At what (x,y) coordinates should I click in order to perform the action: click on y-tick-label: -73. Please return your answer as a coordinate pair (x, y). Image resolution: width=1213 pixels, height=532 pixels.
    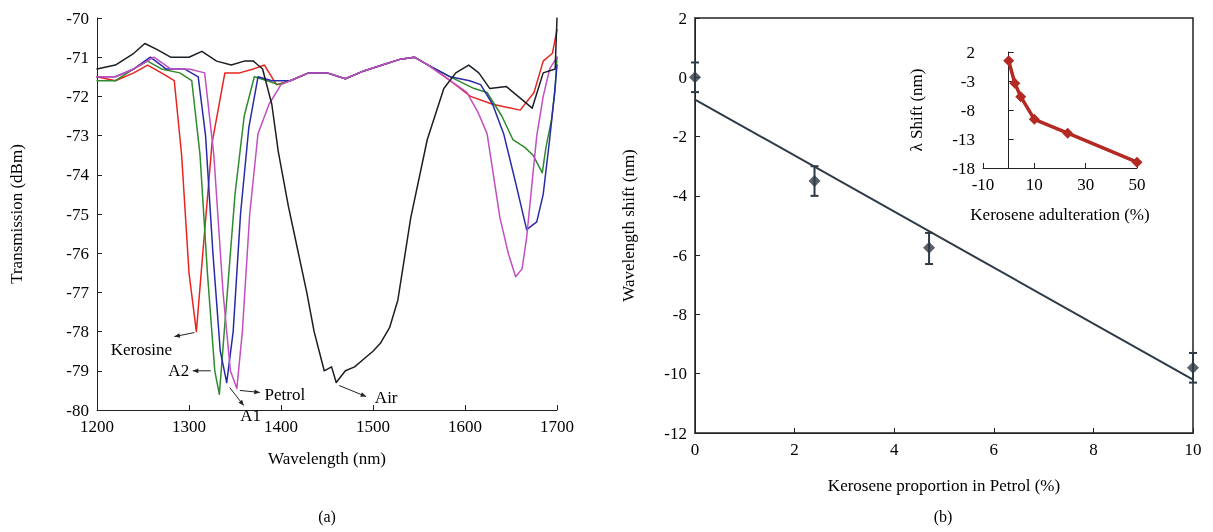
    Looking at the image, I should click on (77, 136).